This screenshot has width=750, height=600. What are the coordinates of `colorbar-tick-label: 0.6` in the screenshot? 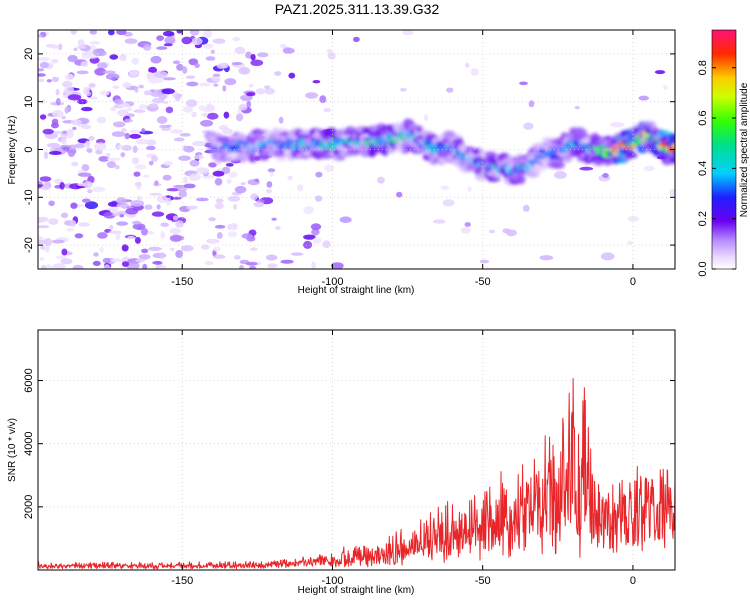 It's located at (703, 117).